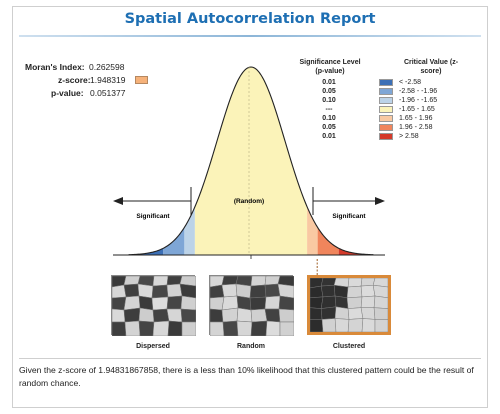  I want to click on legend-row: 0.05 -2.58 - -1.96, so click(385, 92).